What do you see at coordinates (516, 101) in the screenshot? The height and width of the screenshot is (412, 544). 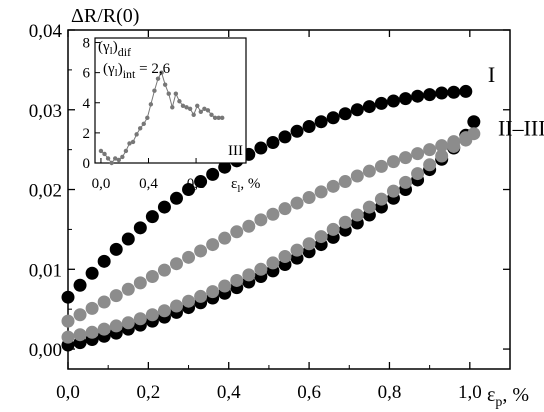 I see `curve-labels: I II–III` at bounding box center [516, 101].